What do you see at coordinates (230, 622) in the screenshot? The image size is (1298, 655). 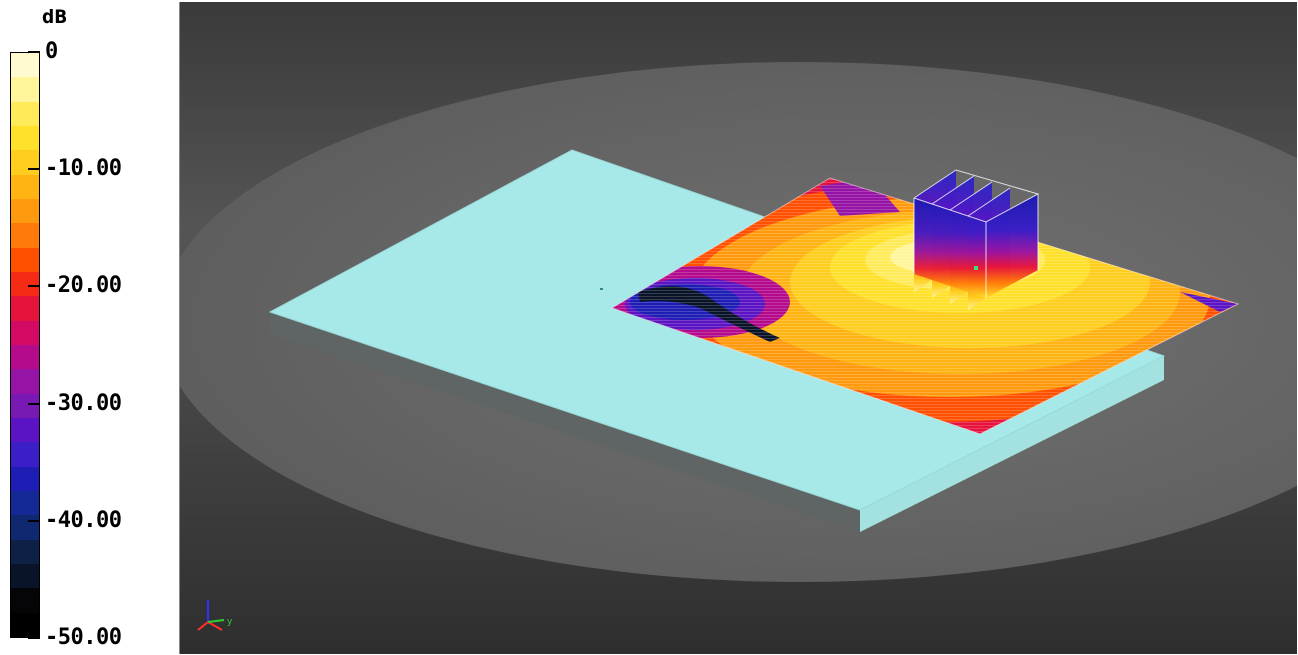 I see `axis-y-label: y` at bounding box center [230, 622].